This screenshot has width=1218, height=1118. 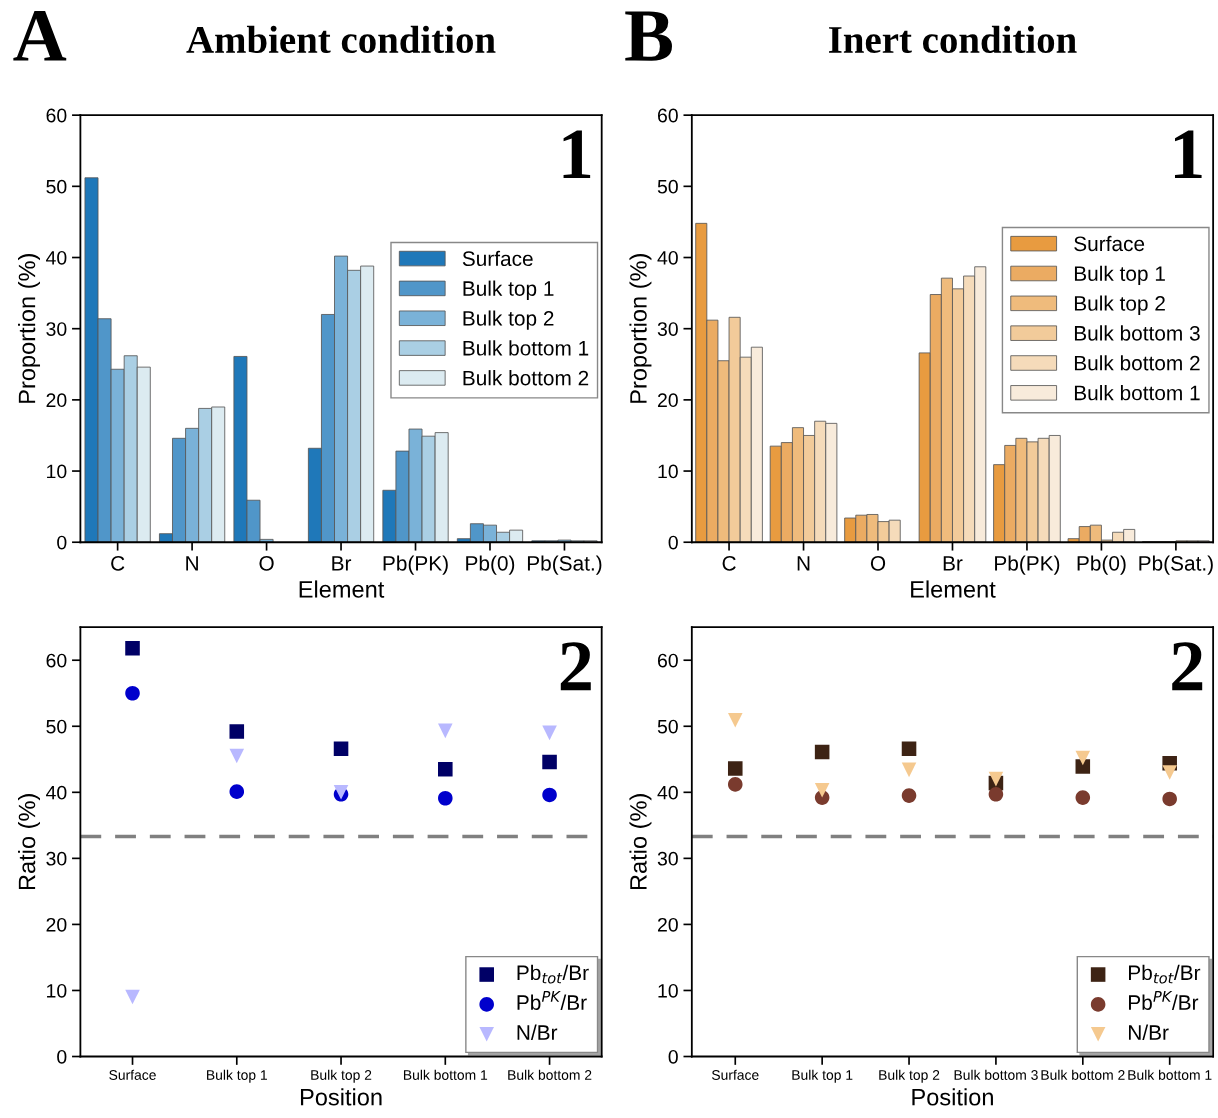 I want to click on text: B, so click(x=648, y=36).